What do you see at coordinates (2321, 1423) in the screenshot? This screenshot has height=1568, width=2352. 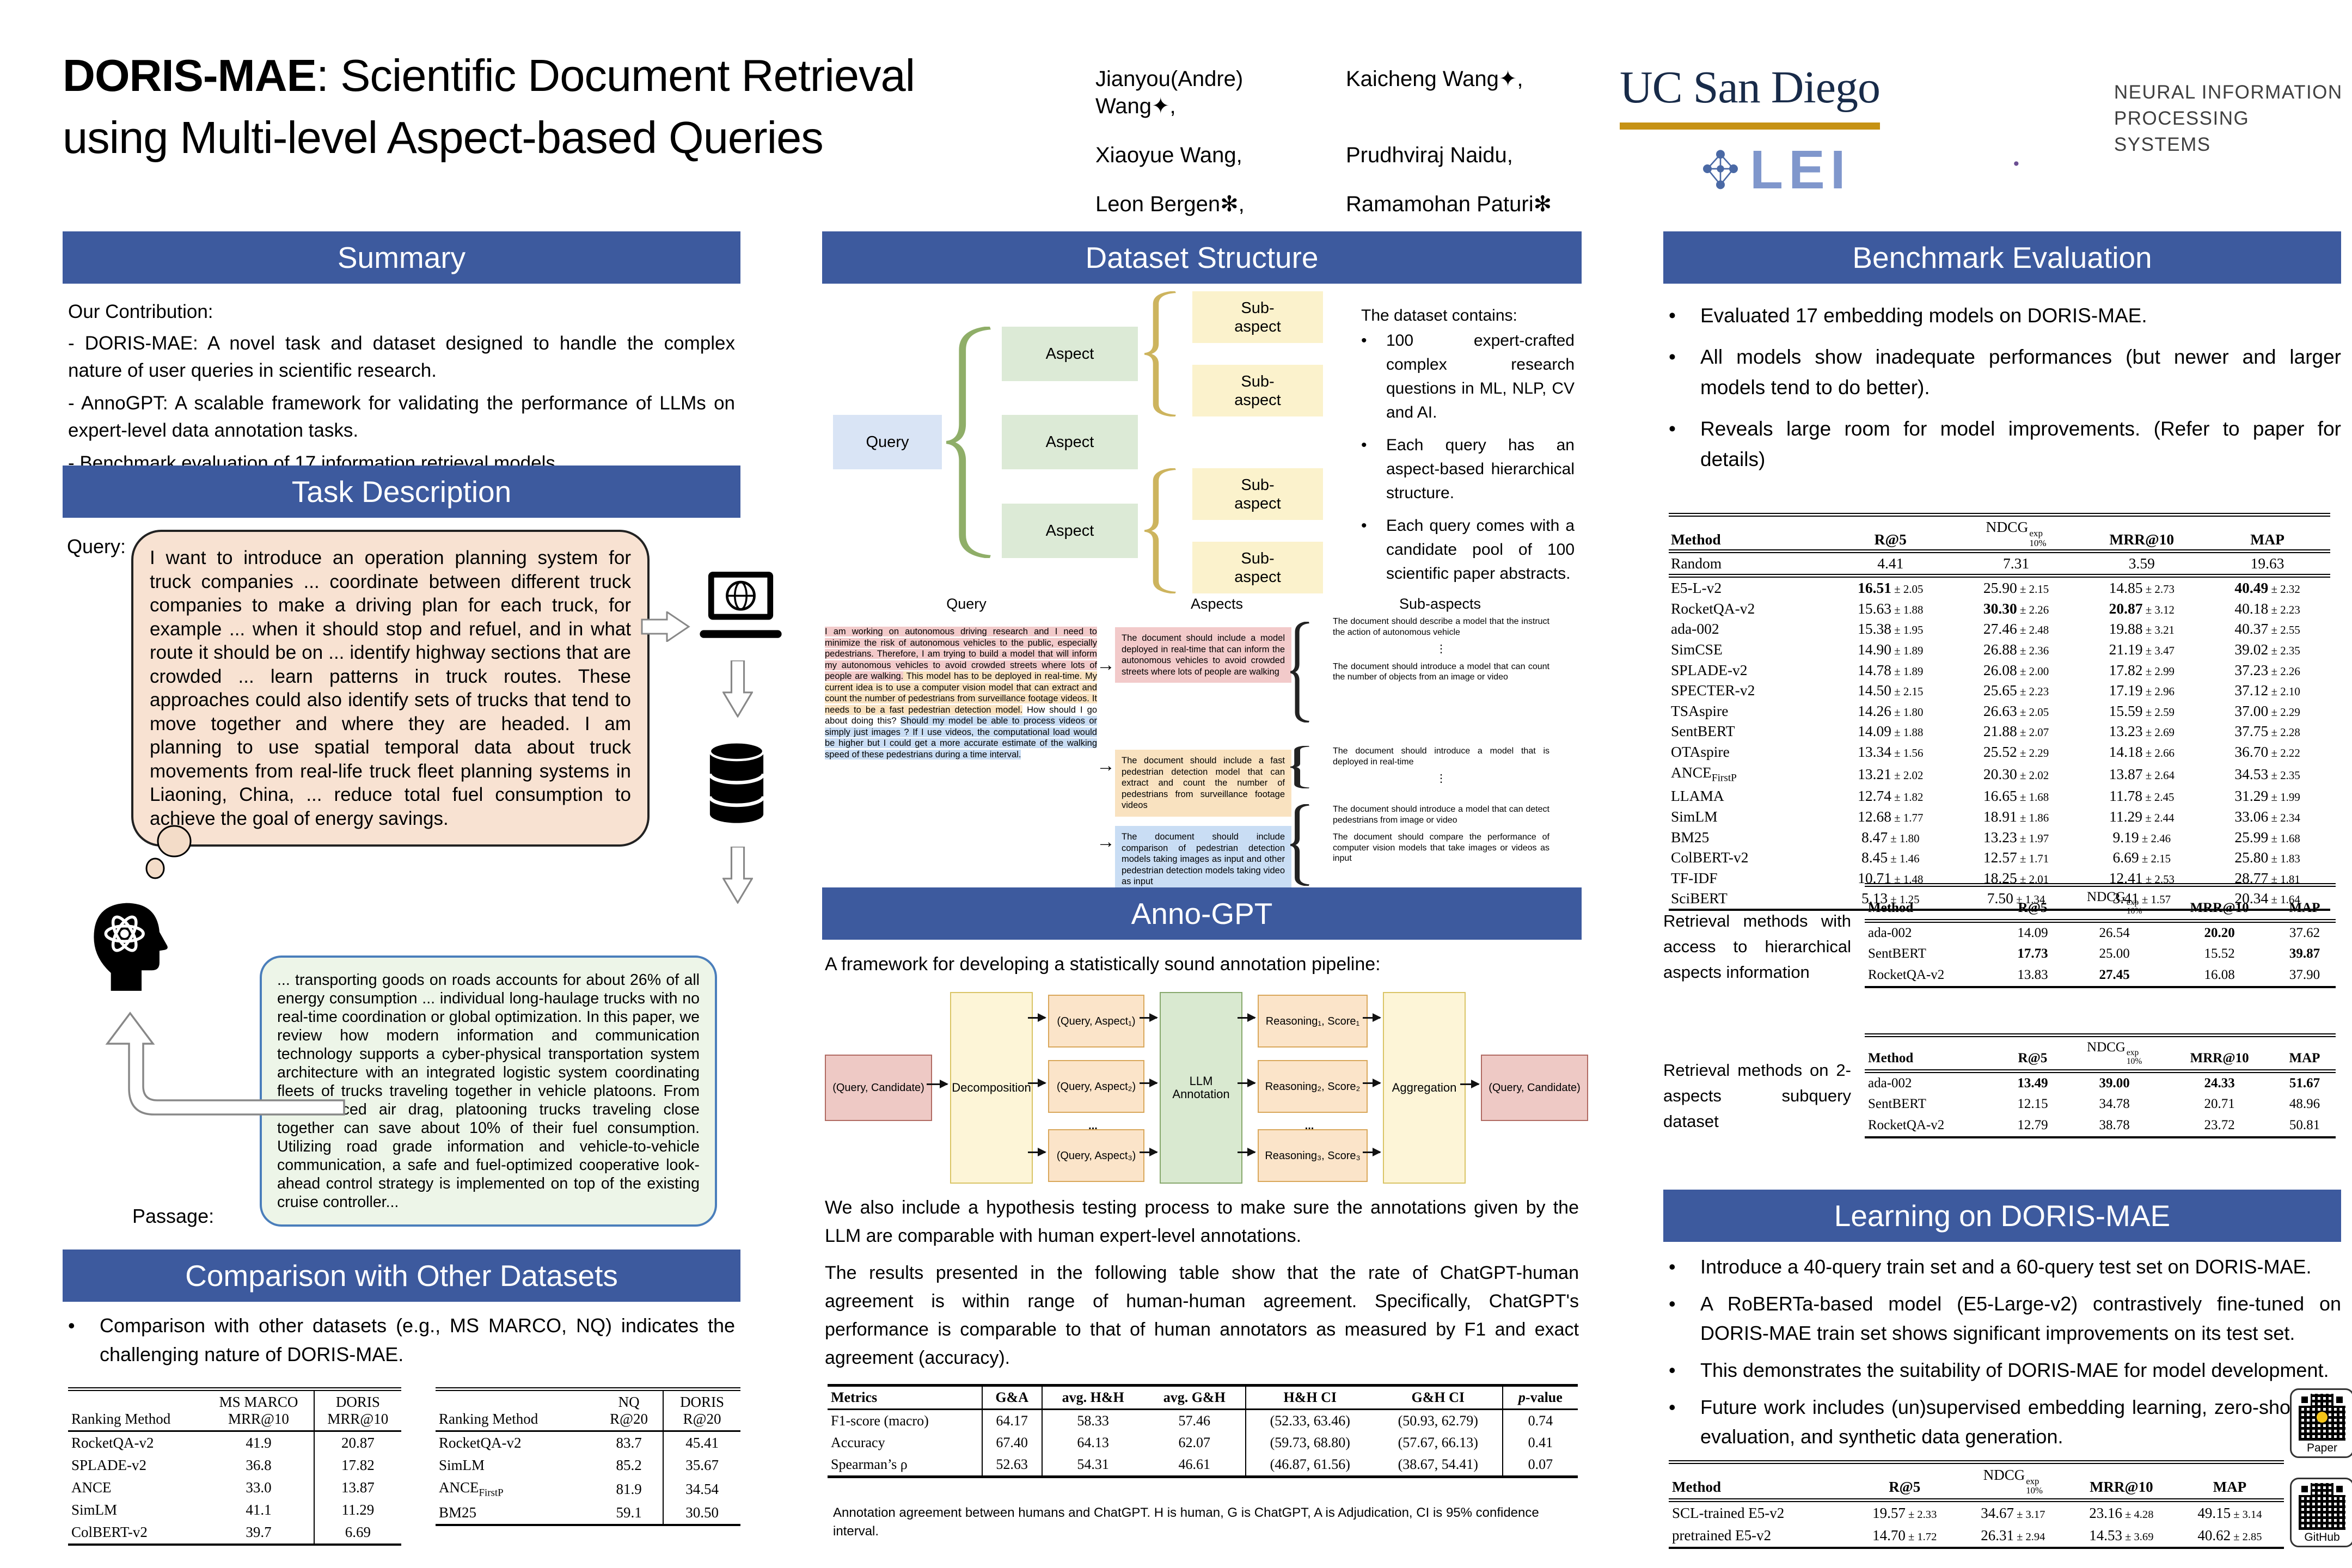 I see `paper-qr-code: Paper` at bounding box center [2321, 1423].